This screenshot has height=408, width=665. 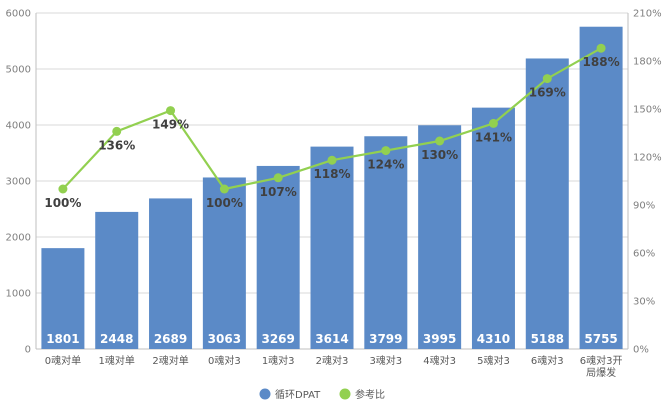 I want to click on x-tick-label: 0魂对3, so click(x=224, y=360).